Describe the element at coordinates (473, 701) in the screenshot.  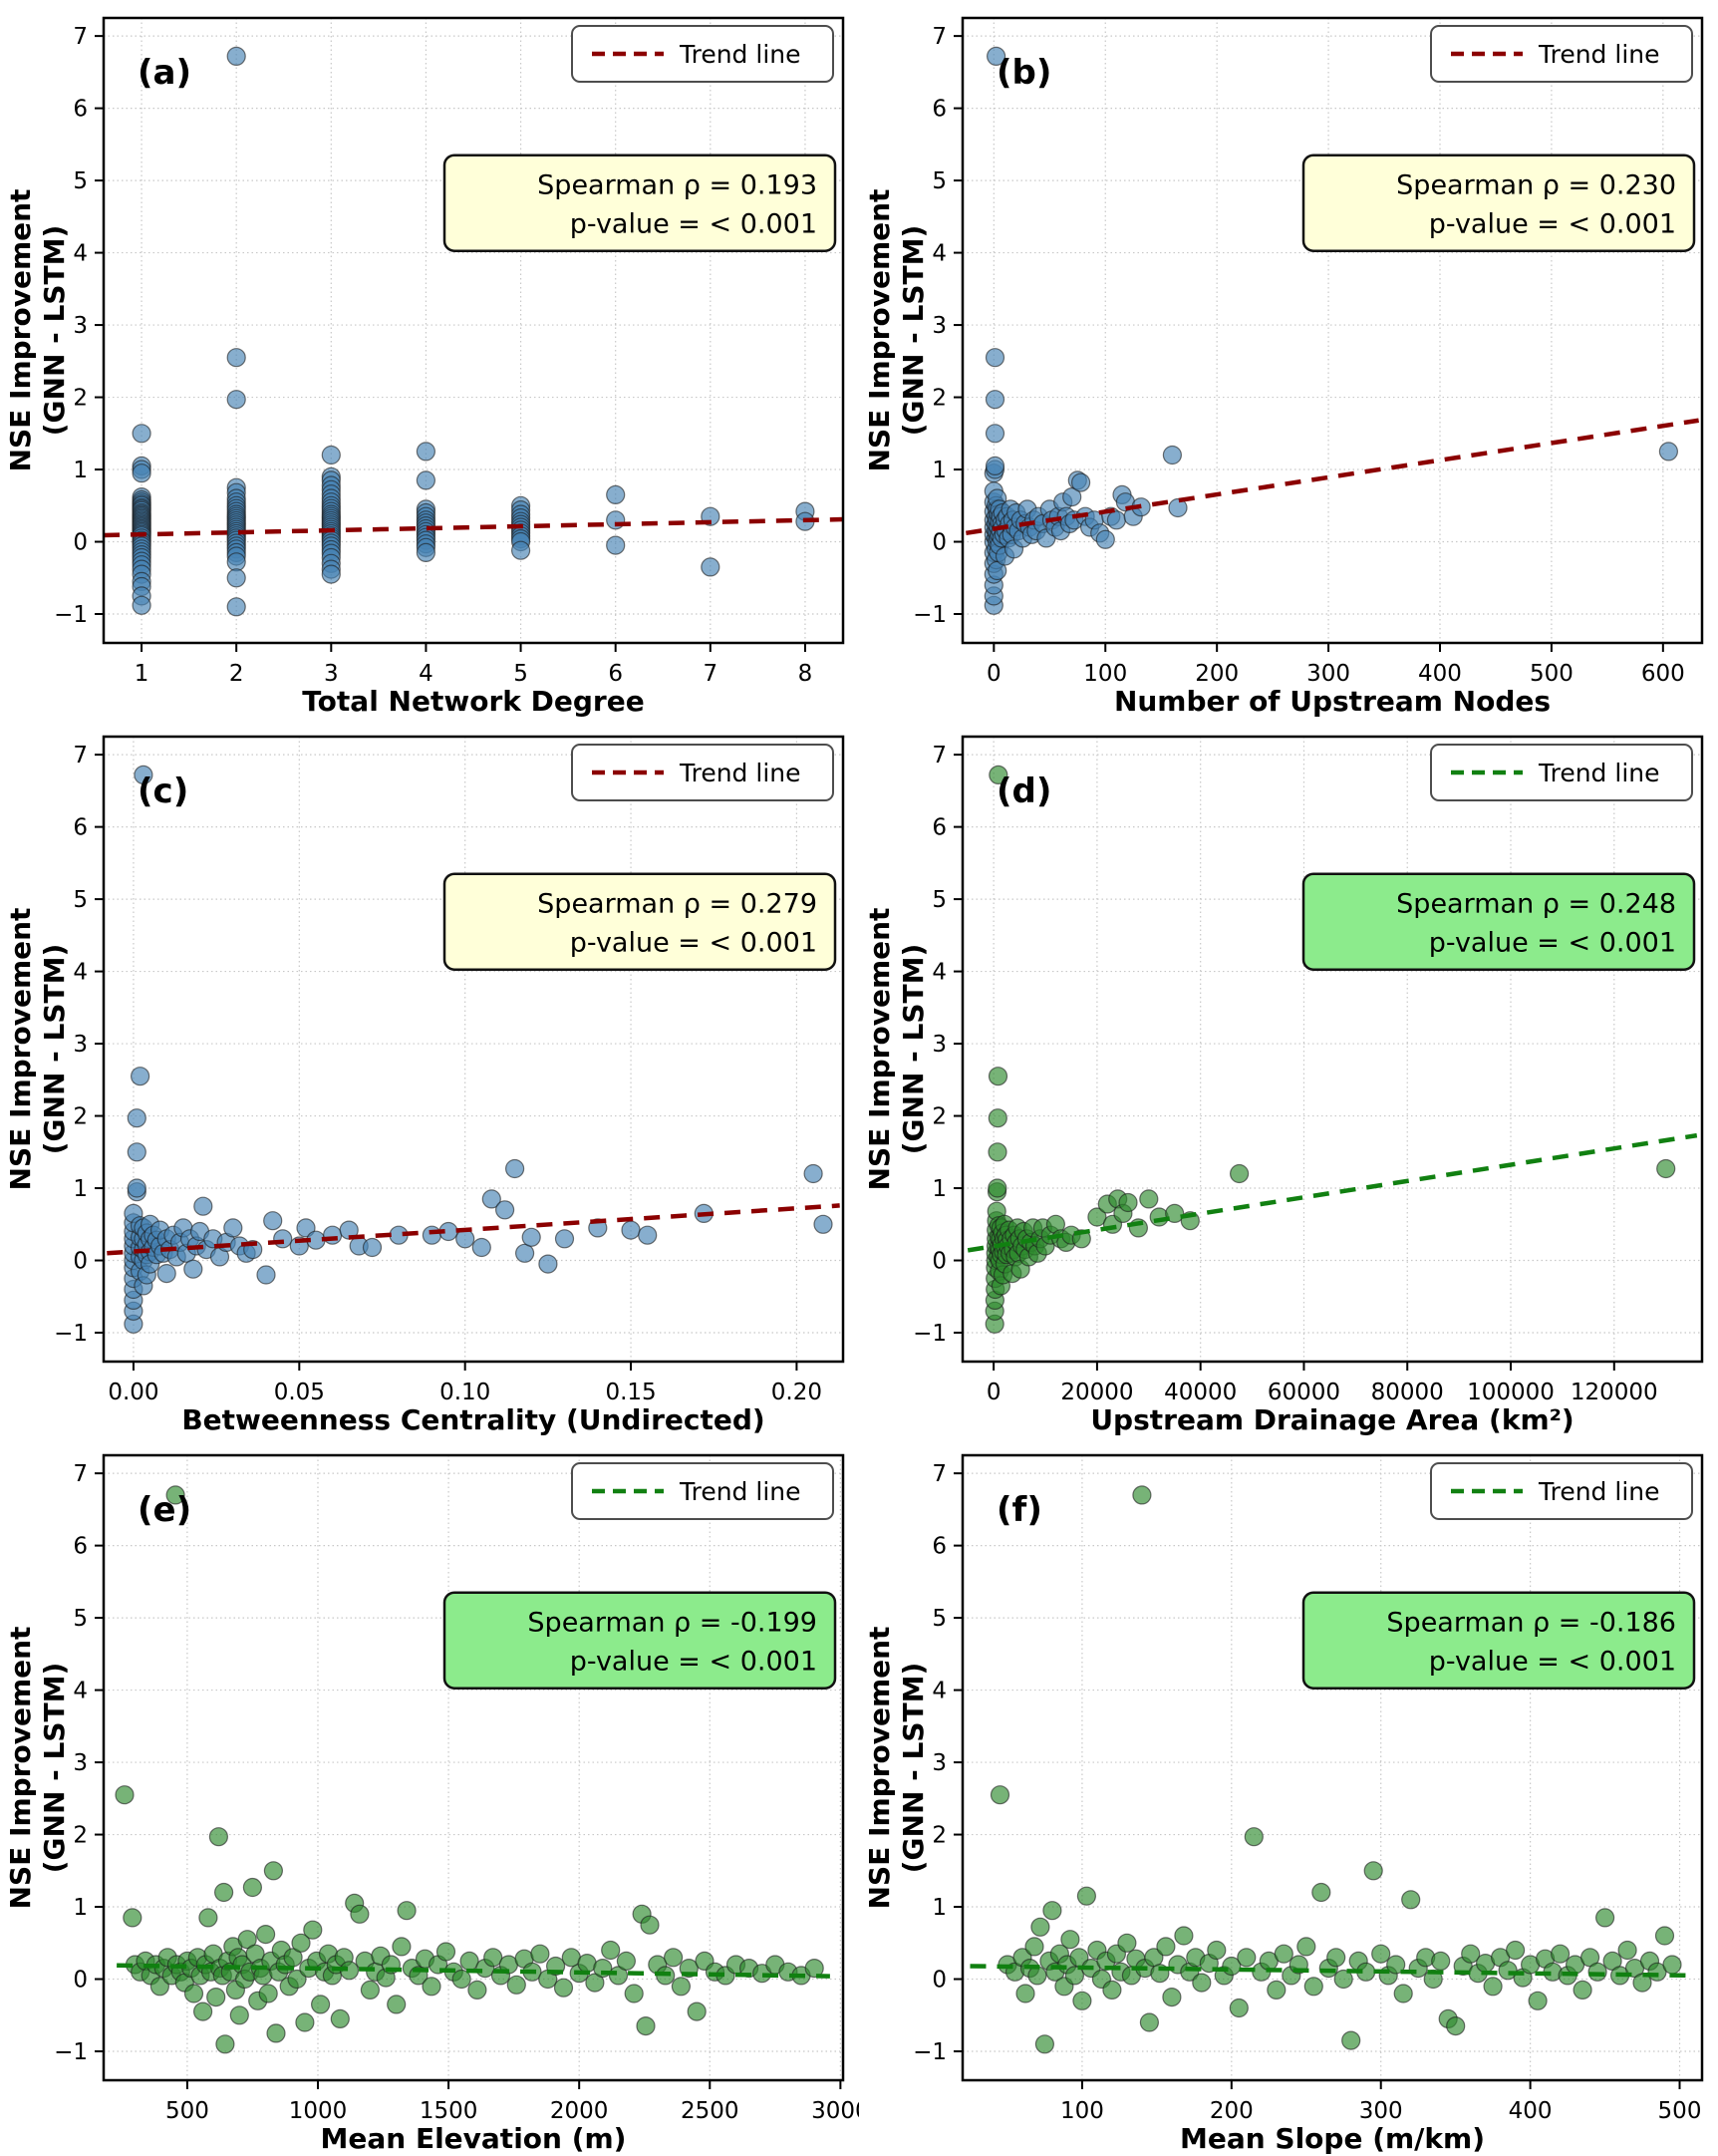
I see `x-axis-label: Total Network Degree` at that location.